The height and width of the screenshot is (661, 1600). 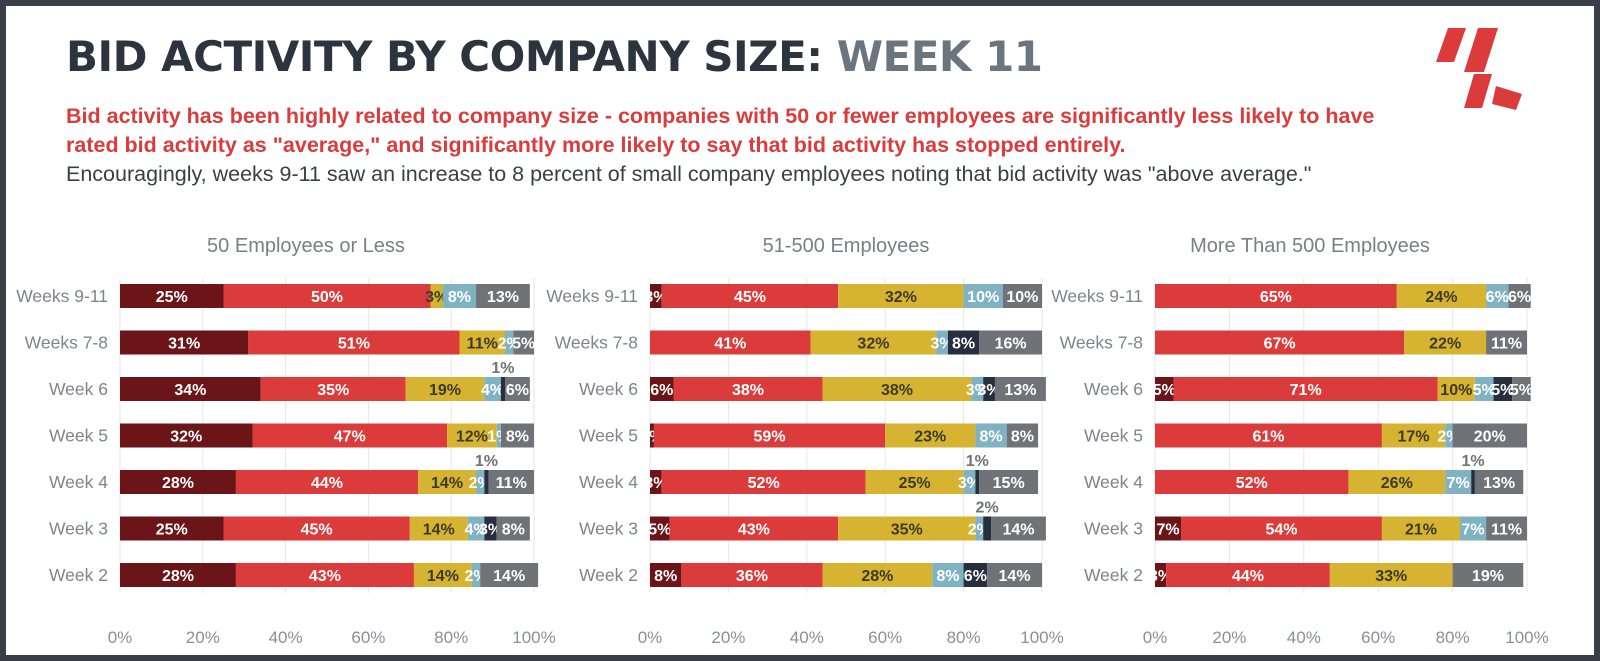 I want to click on data-label: 19%, so click(x=1488, y=576).